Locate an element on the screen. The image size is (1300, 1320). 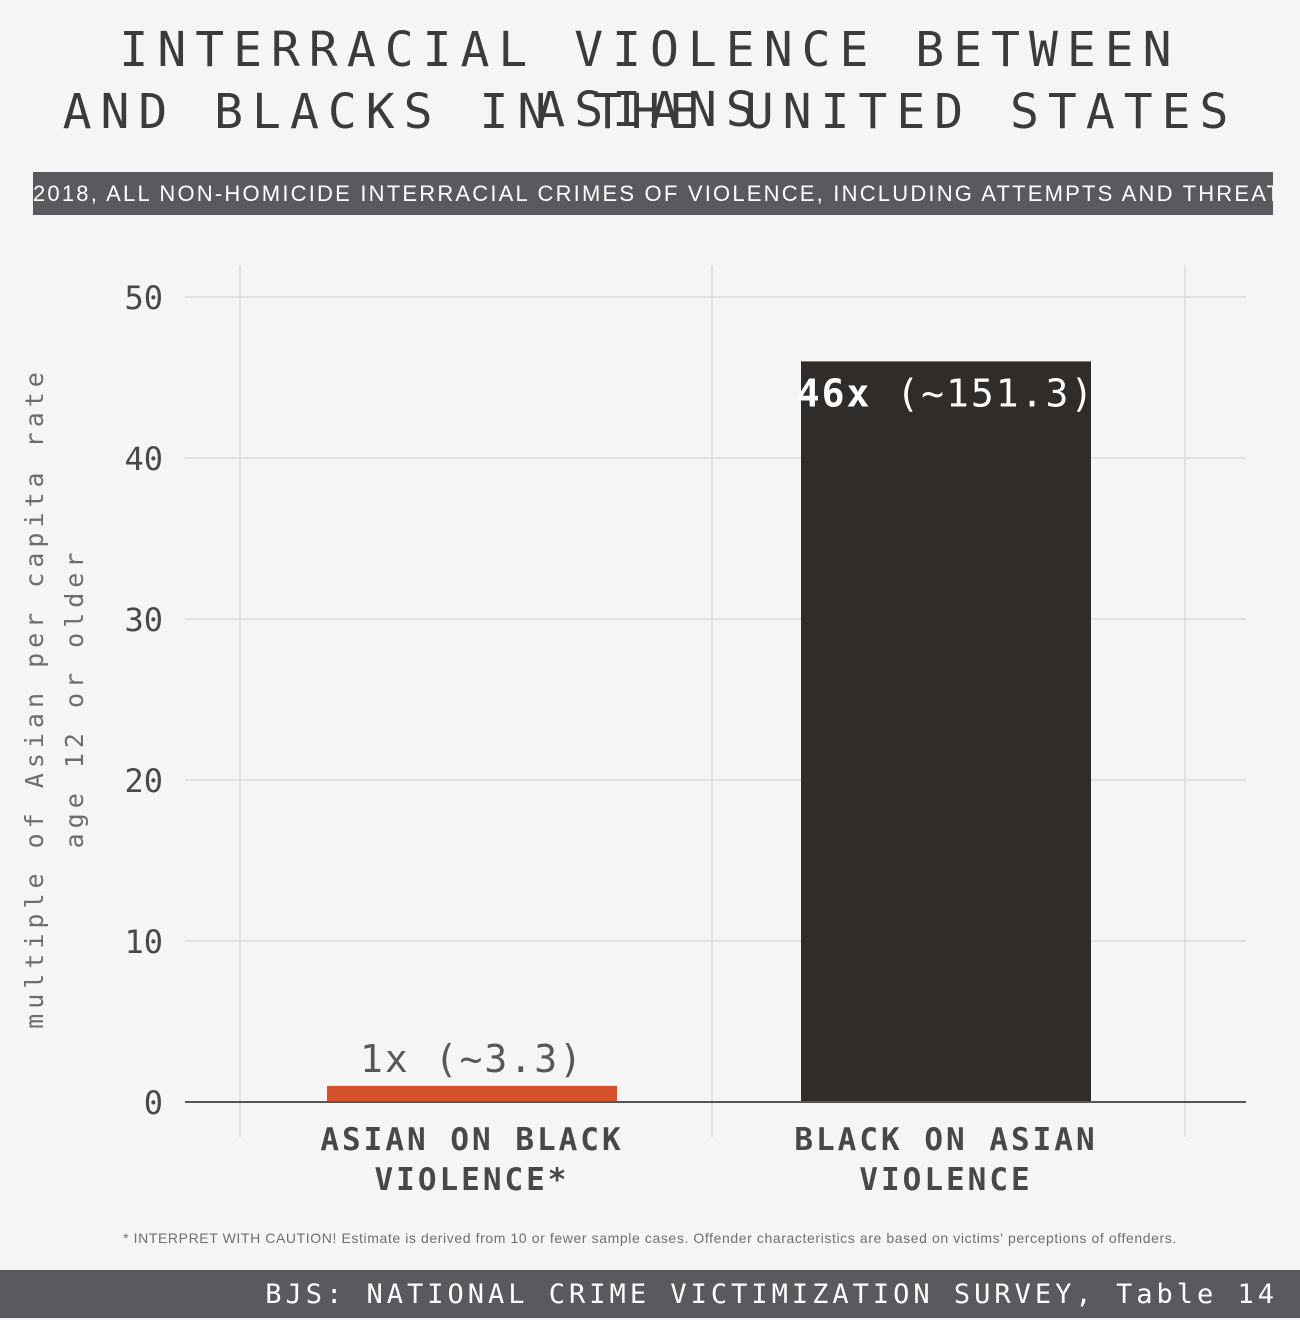
chart-title-line-2: AND BLACKS IN THE UNITED STATES is located at coordinates (650, 112).